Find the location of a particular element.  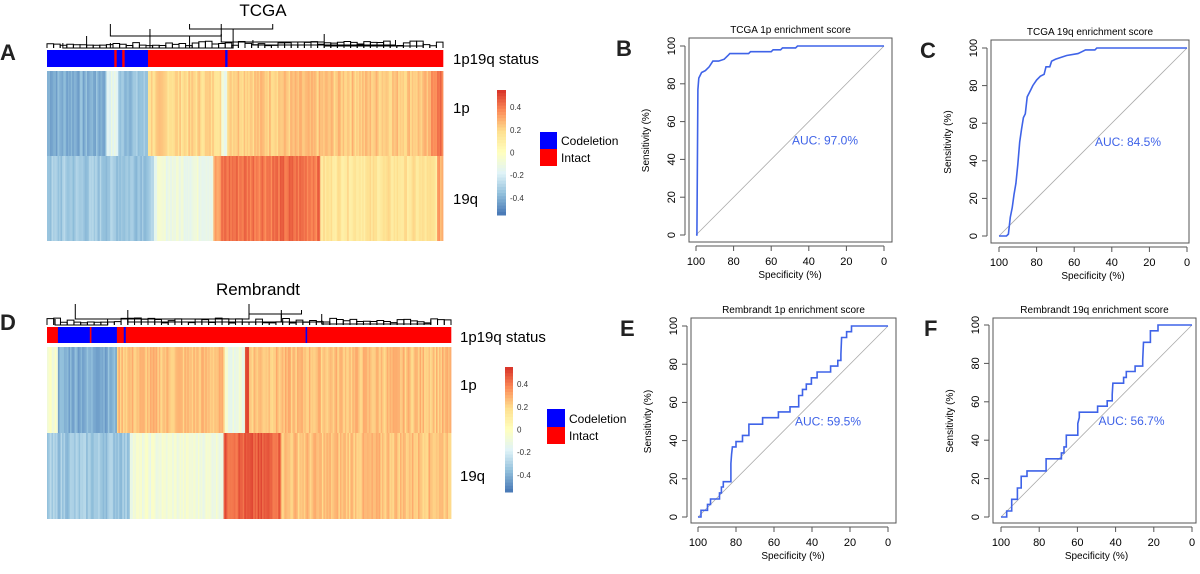

y-tick-label: 20 is located at coordinates (974, 198).